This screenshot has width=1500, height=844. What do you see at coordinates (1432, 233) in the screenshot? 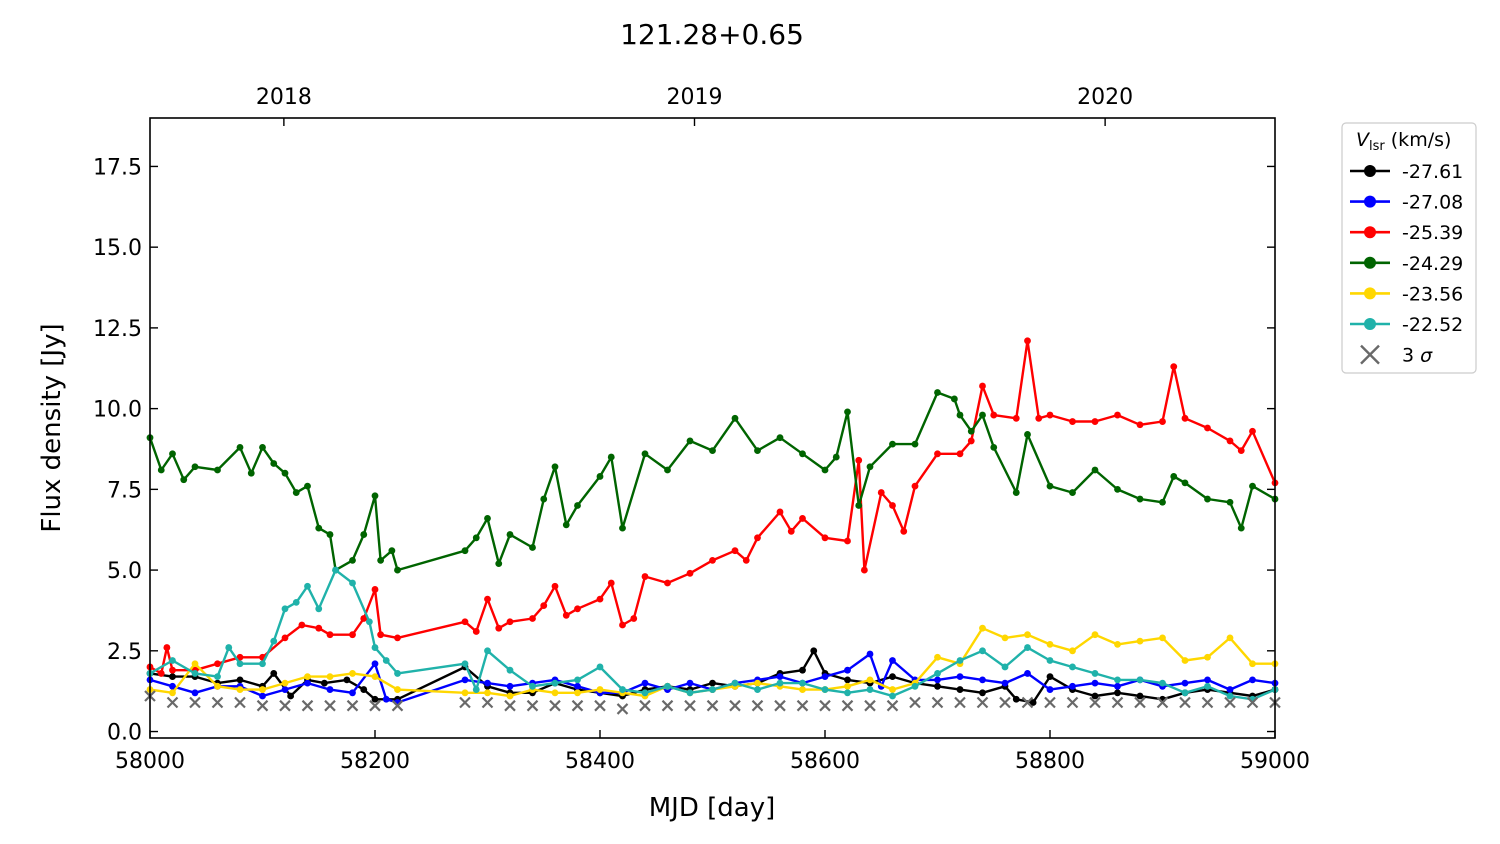
I see `legend-label: -25.39` at bounding box center [1432, 233].